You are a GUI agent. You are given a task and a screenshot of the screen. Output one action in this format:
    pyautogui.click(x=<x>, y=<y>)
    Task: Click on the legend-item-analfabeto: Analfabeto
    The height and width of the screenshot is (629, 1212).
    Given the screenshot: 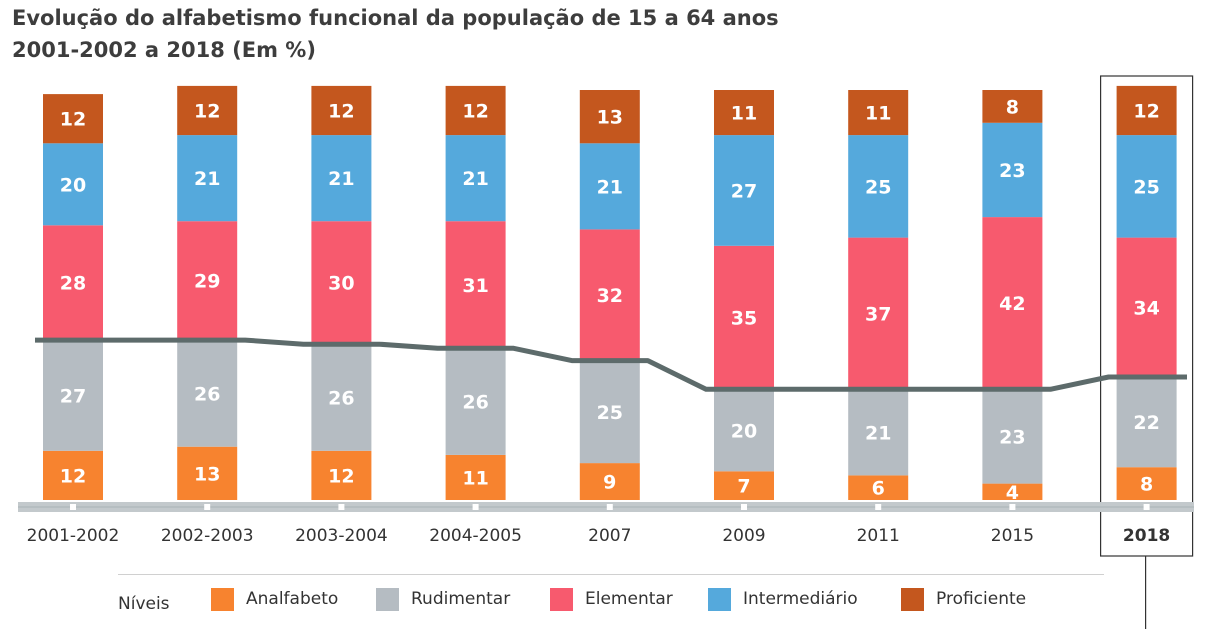 What is the action you would take?
    pyautogui.click(x=274, y=599)
    